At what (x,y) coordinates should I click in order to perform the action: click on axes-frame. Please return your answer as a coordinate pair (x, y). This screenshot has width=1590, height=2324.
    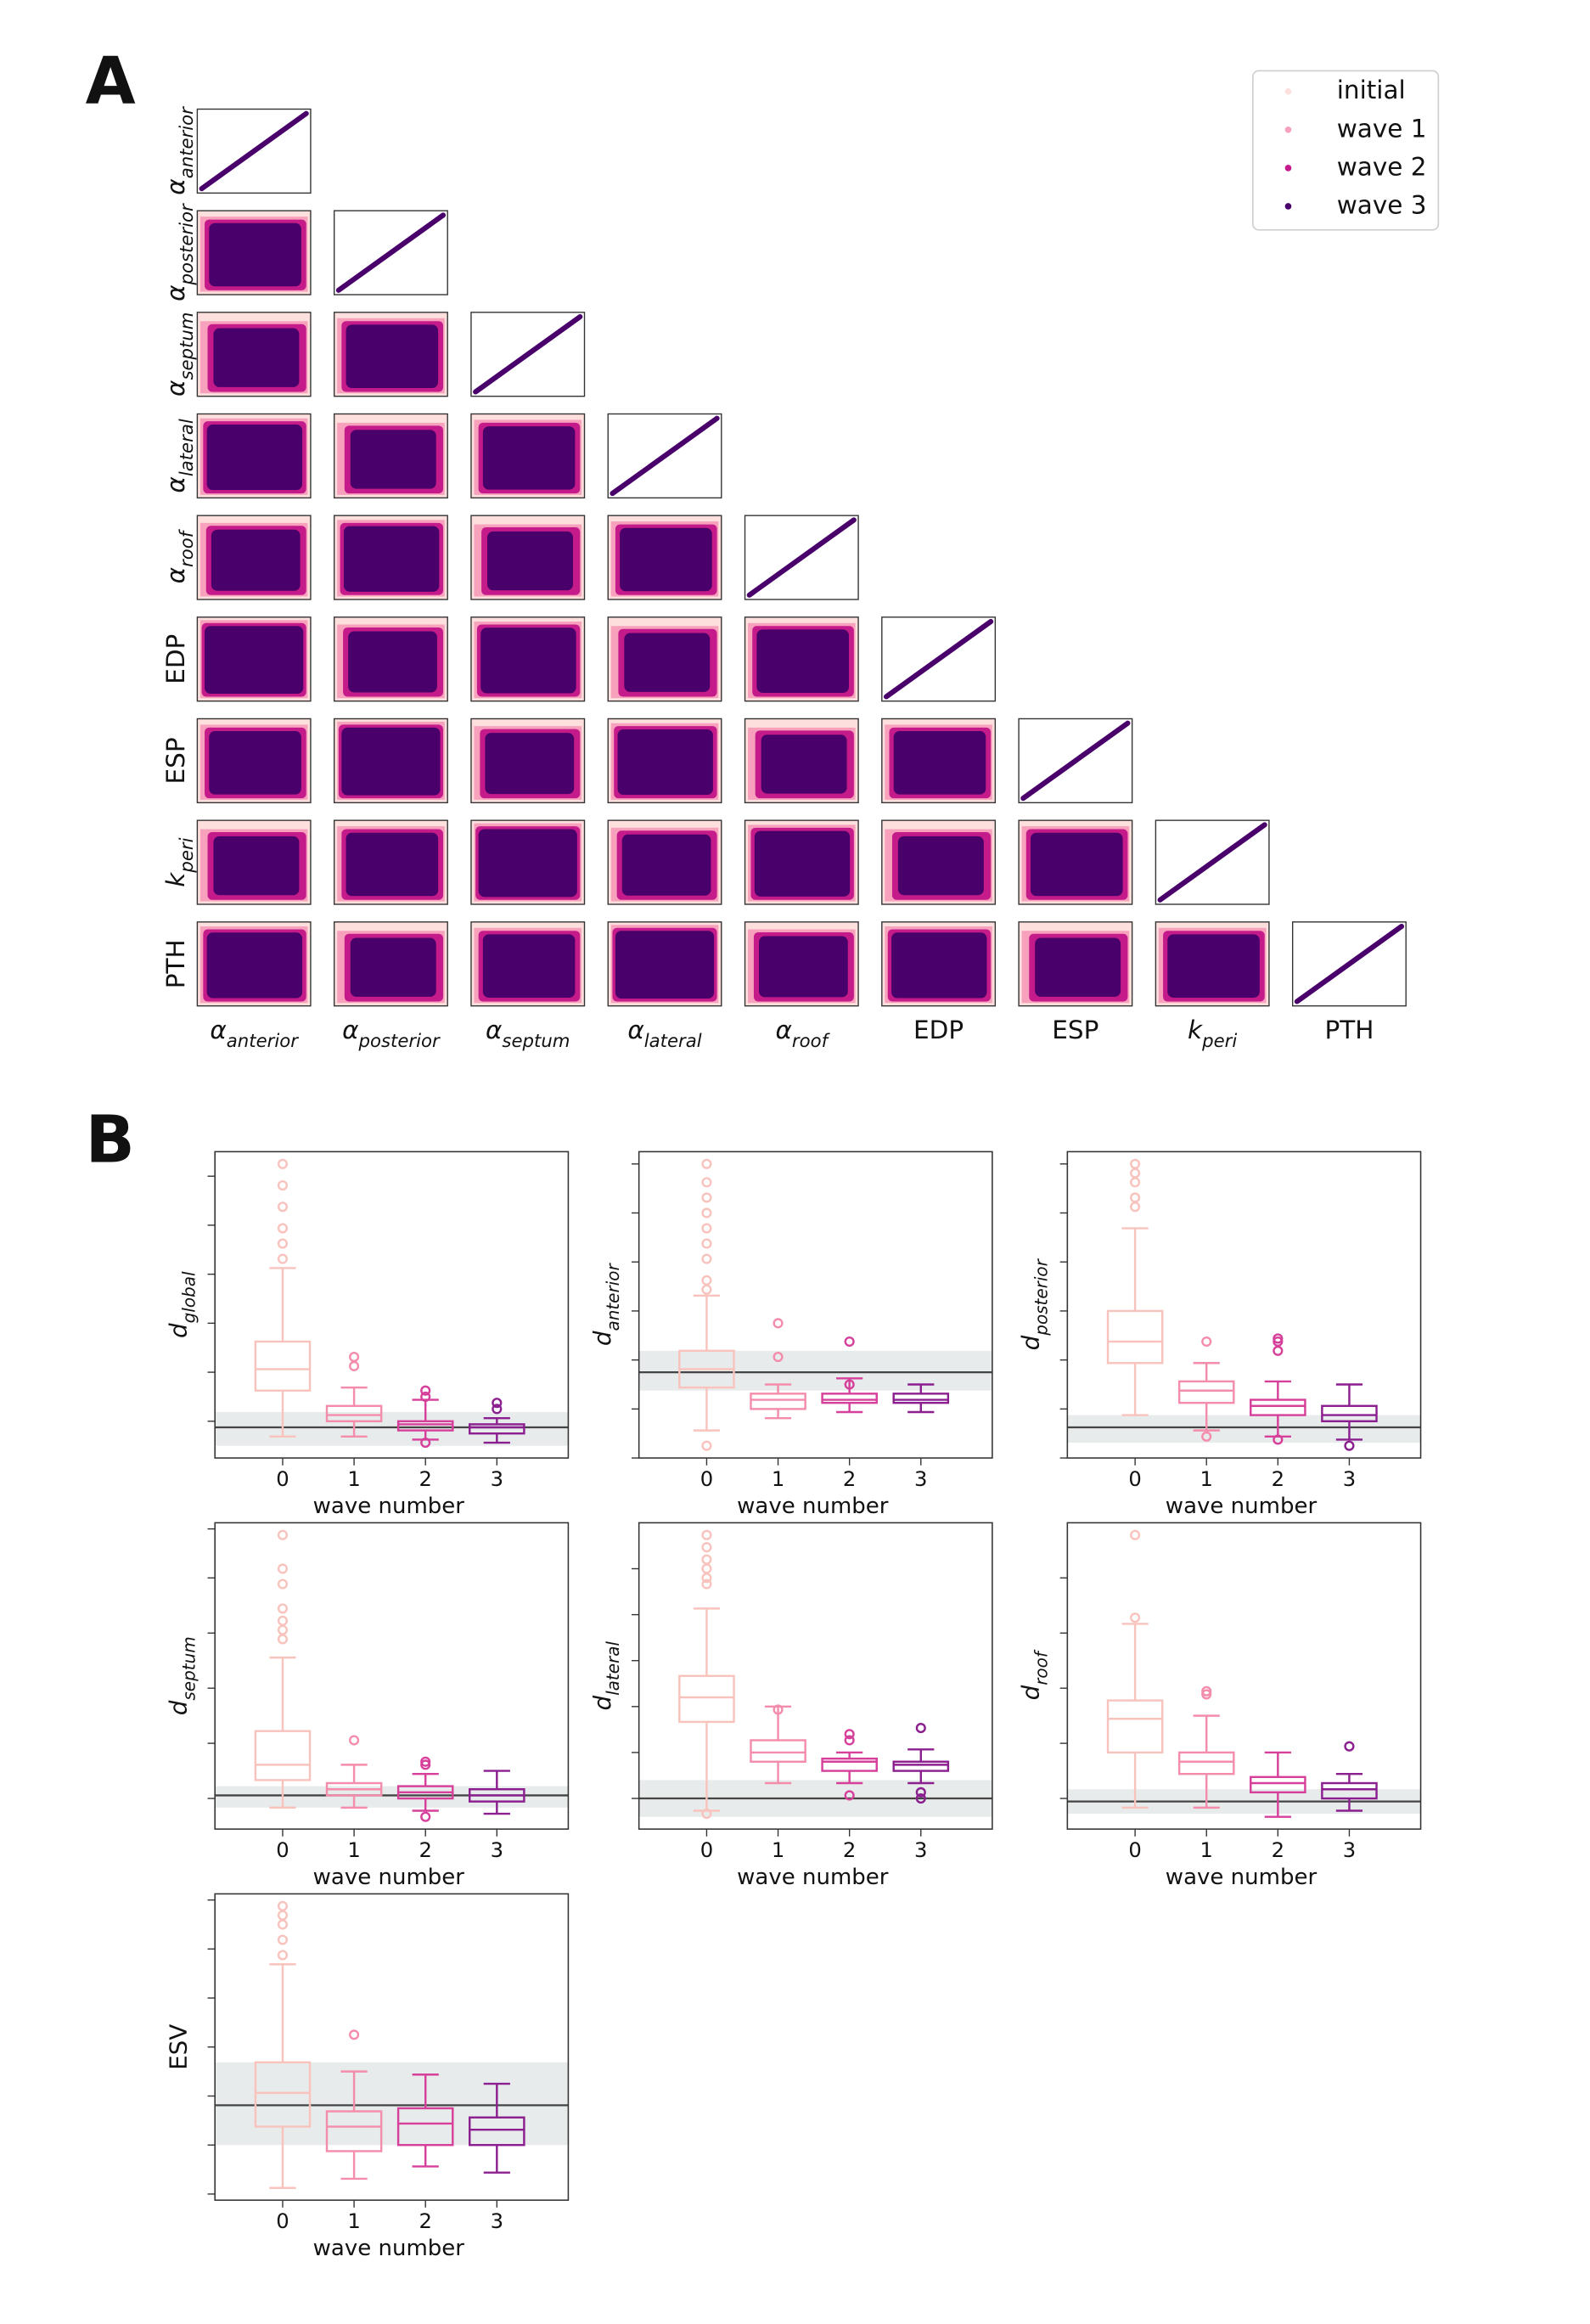
    Looking at the image, I should click on (392, 1305).